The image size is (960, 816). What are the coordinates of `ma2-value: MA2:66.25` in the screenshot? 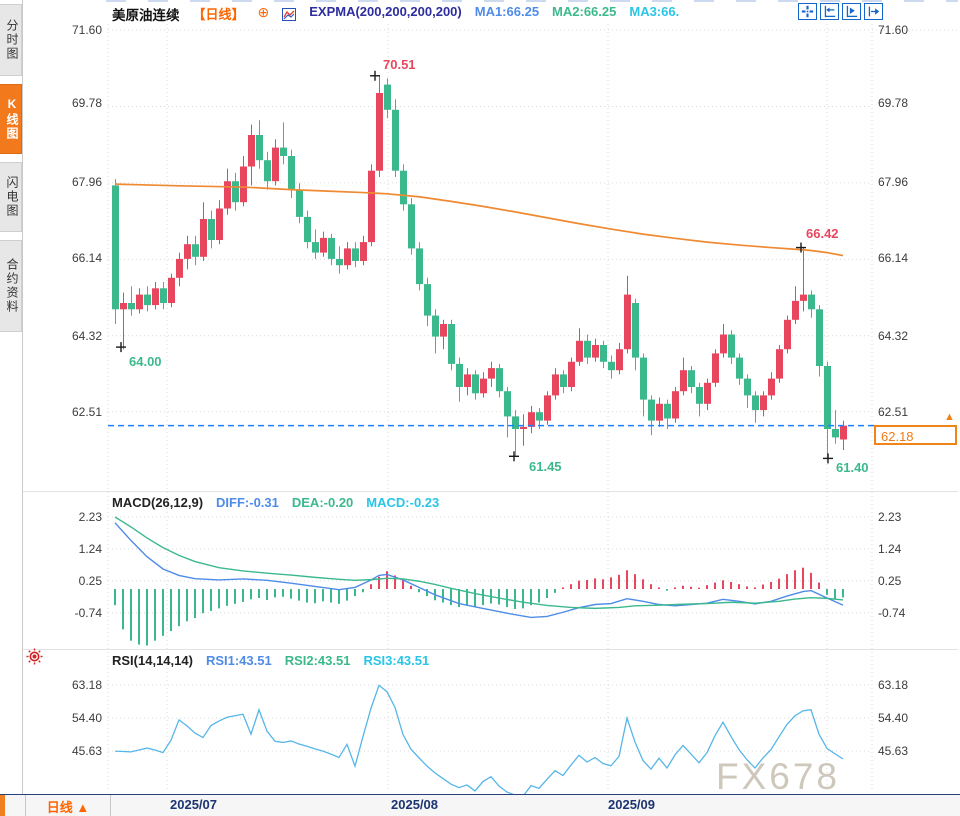 It's located at (584, 11).